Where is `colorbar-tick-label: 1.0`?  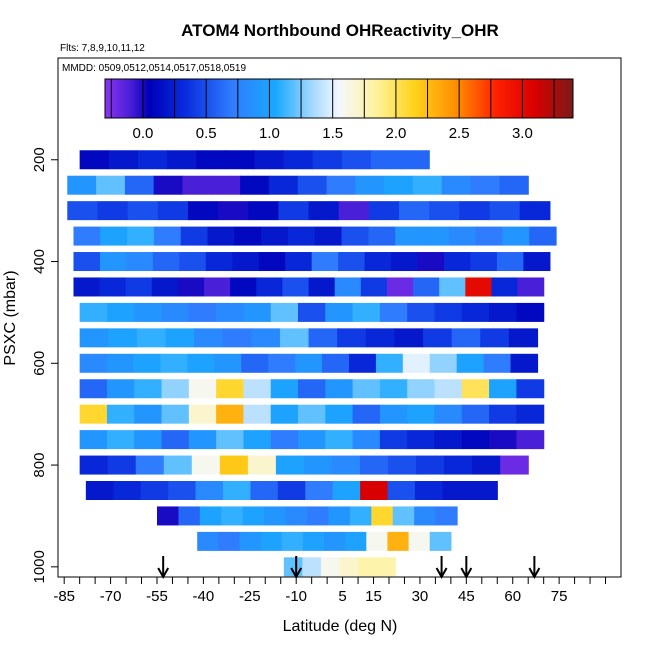
colorbar-tick-label: 1.0 is located at coordinates (269, 133).